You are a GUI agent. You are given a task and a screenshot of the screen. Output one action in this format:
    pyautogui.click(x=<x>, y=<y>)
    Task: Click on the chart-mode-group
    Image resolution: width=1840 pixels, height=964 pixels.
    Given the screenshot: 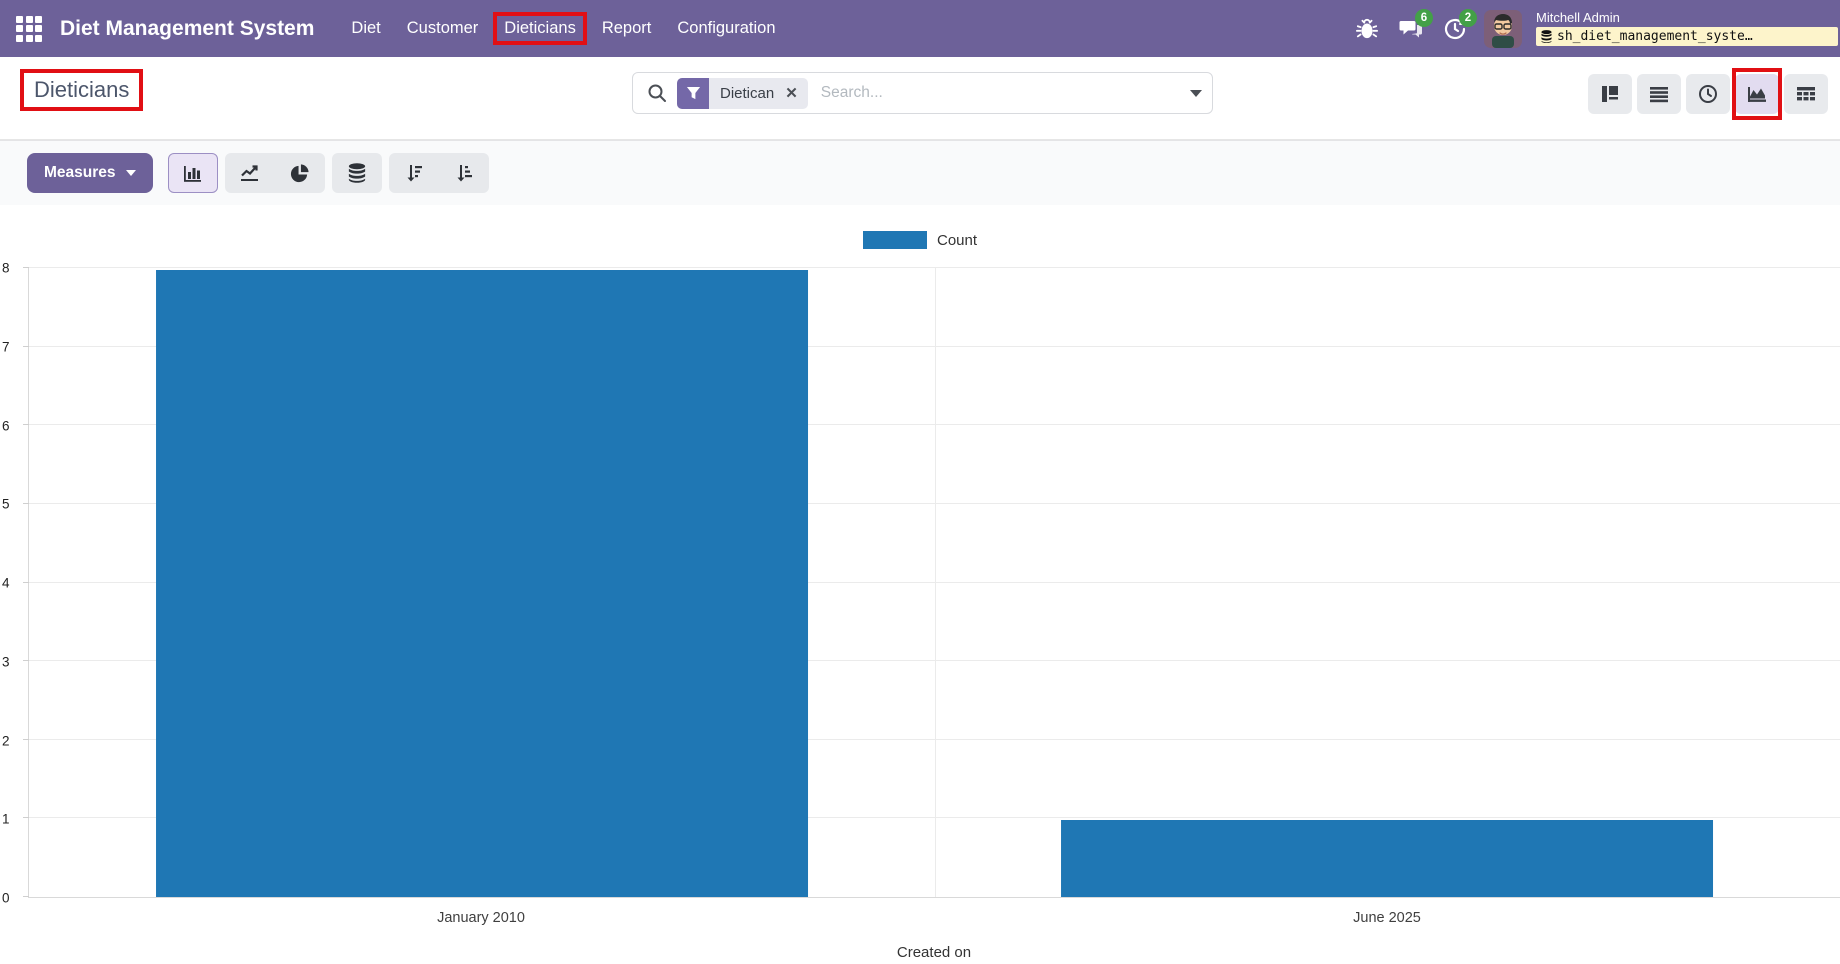 What is the action you would take?
    pyautogui.click(x=274, y=173)
    